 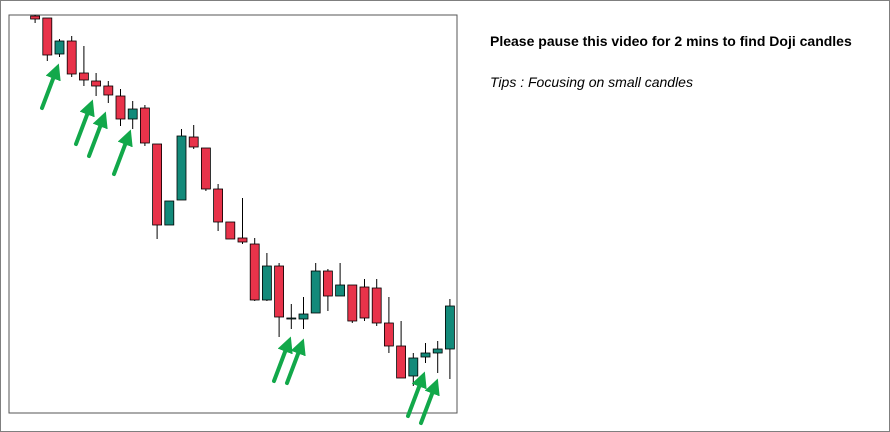 What do you see at coordinates (591, 82) in the screenshot?
I see `instruction-tips: Tips : Focusing on small candles` at bounding box center [591, 82].